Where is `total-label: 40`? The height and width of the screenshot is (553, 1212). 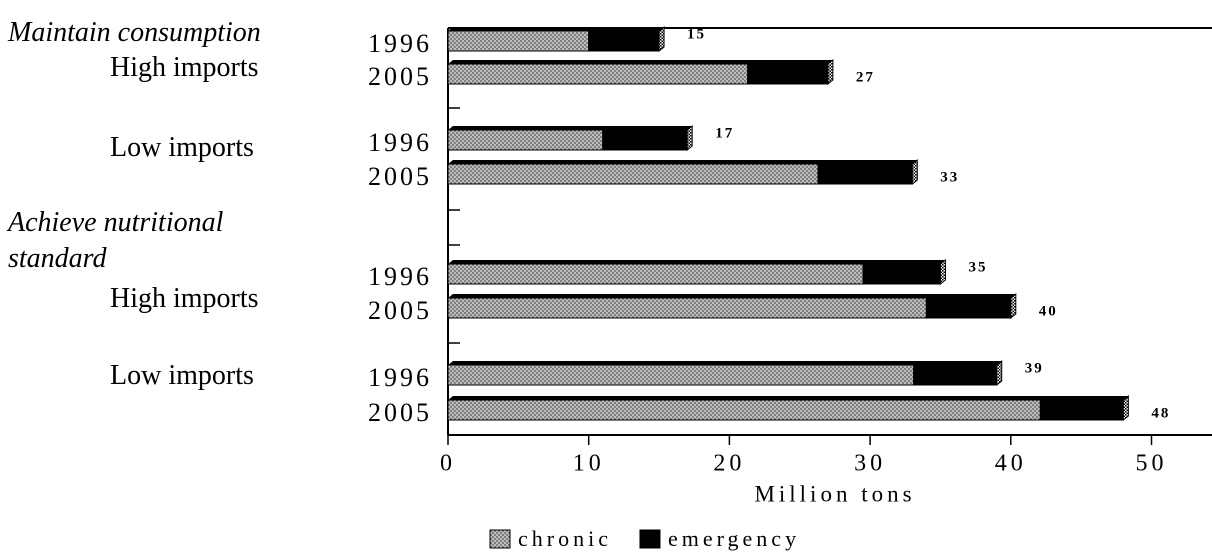
total-label: 40 is located at coordinates (1048, 311).